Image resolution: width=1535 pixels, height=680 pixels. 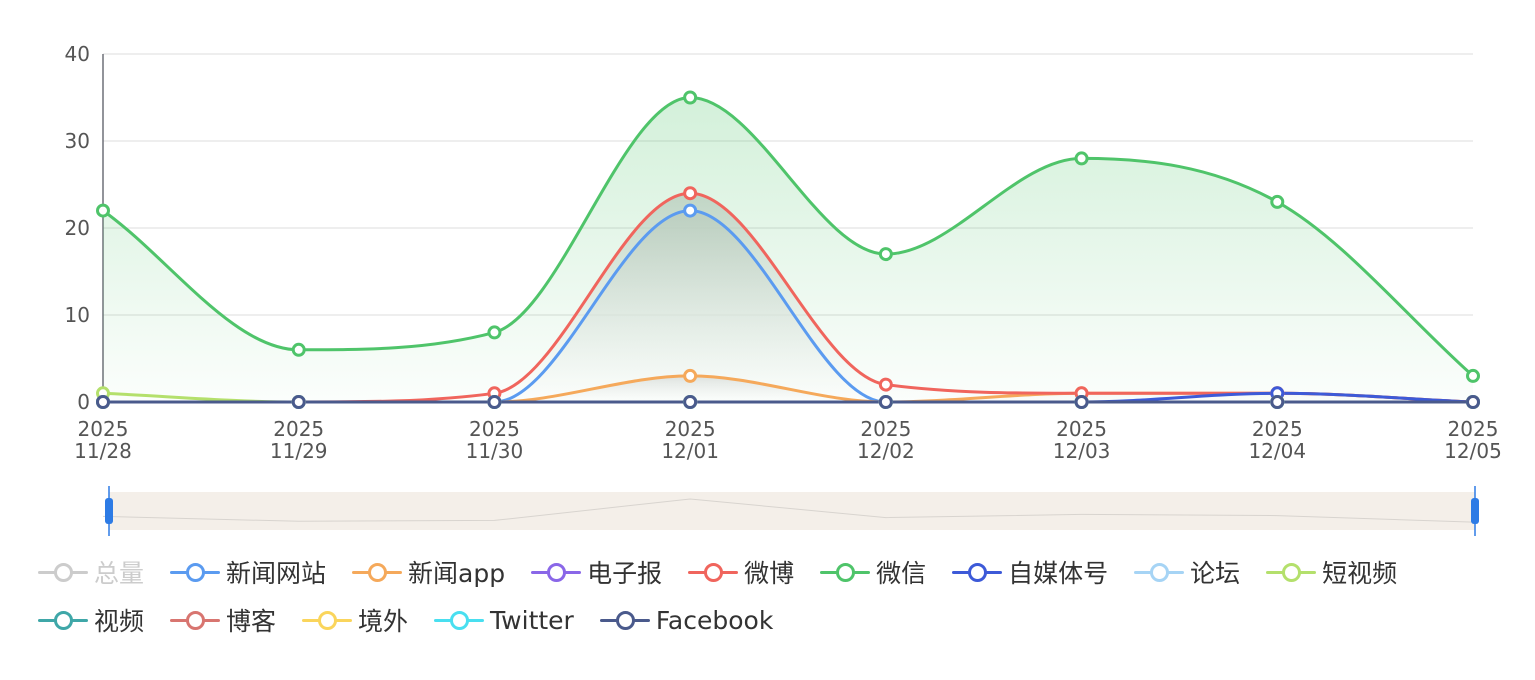 I want to click on legend-row: 视频 博客 境外 Twitter Facebook, so click(x=778, y=620).